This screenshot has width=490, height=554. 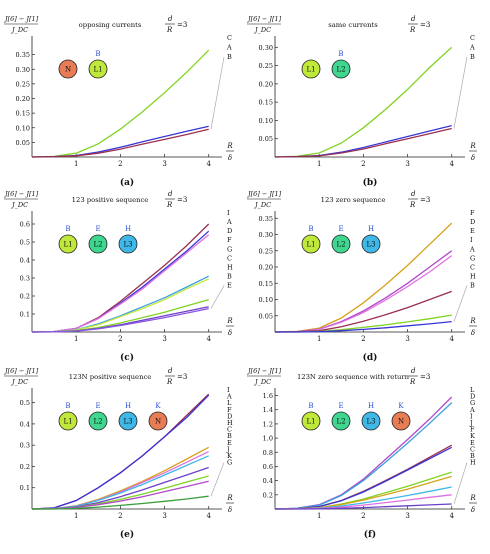 I want to click on conductor-label: L1, so click(x=97, y=70).